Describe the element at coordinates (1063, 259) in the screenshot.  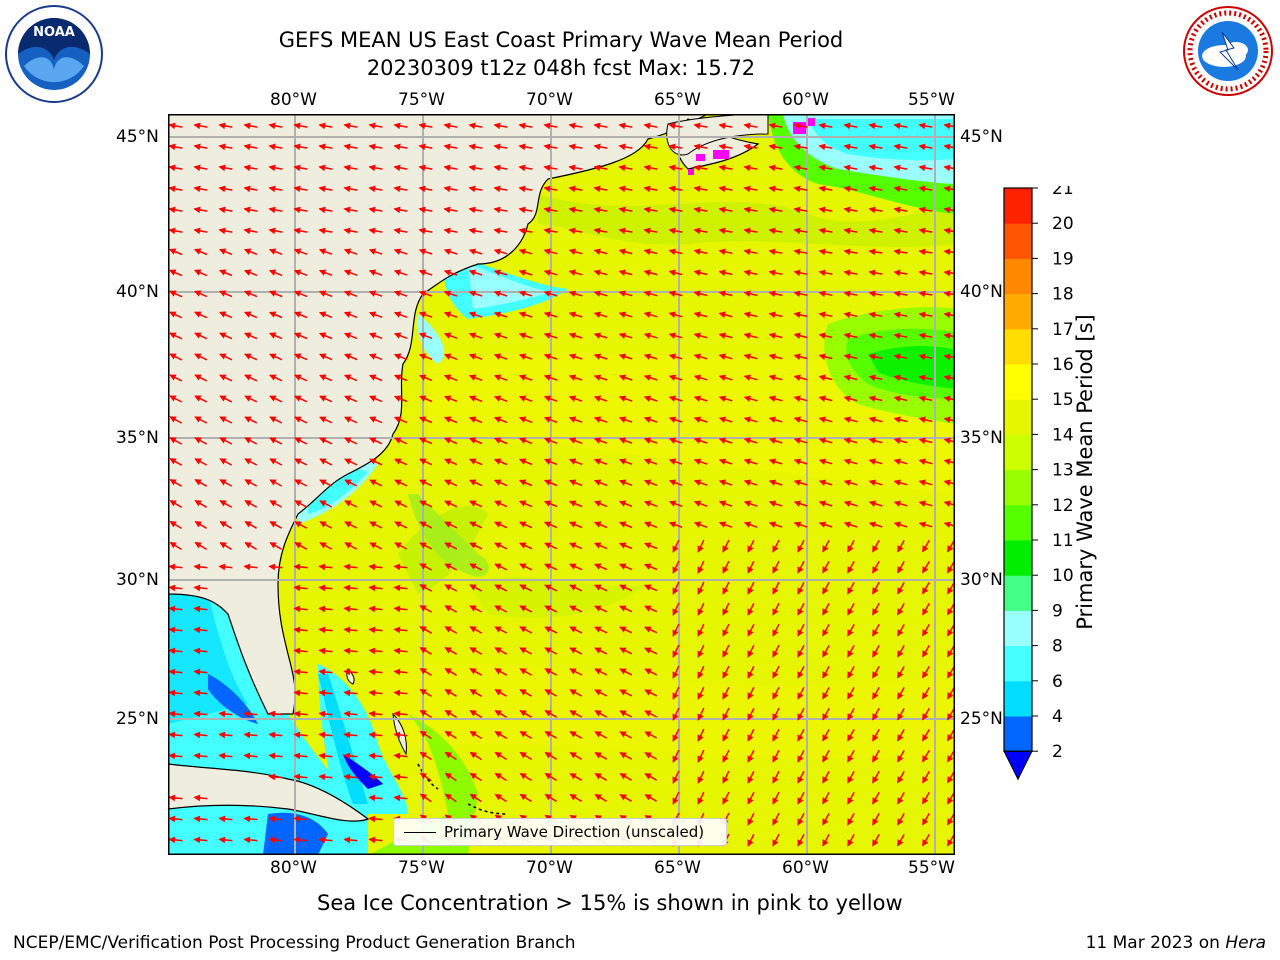
I see `colorbar-tick-label: 19` at that location.